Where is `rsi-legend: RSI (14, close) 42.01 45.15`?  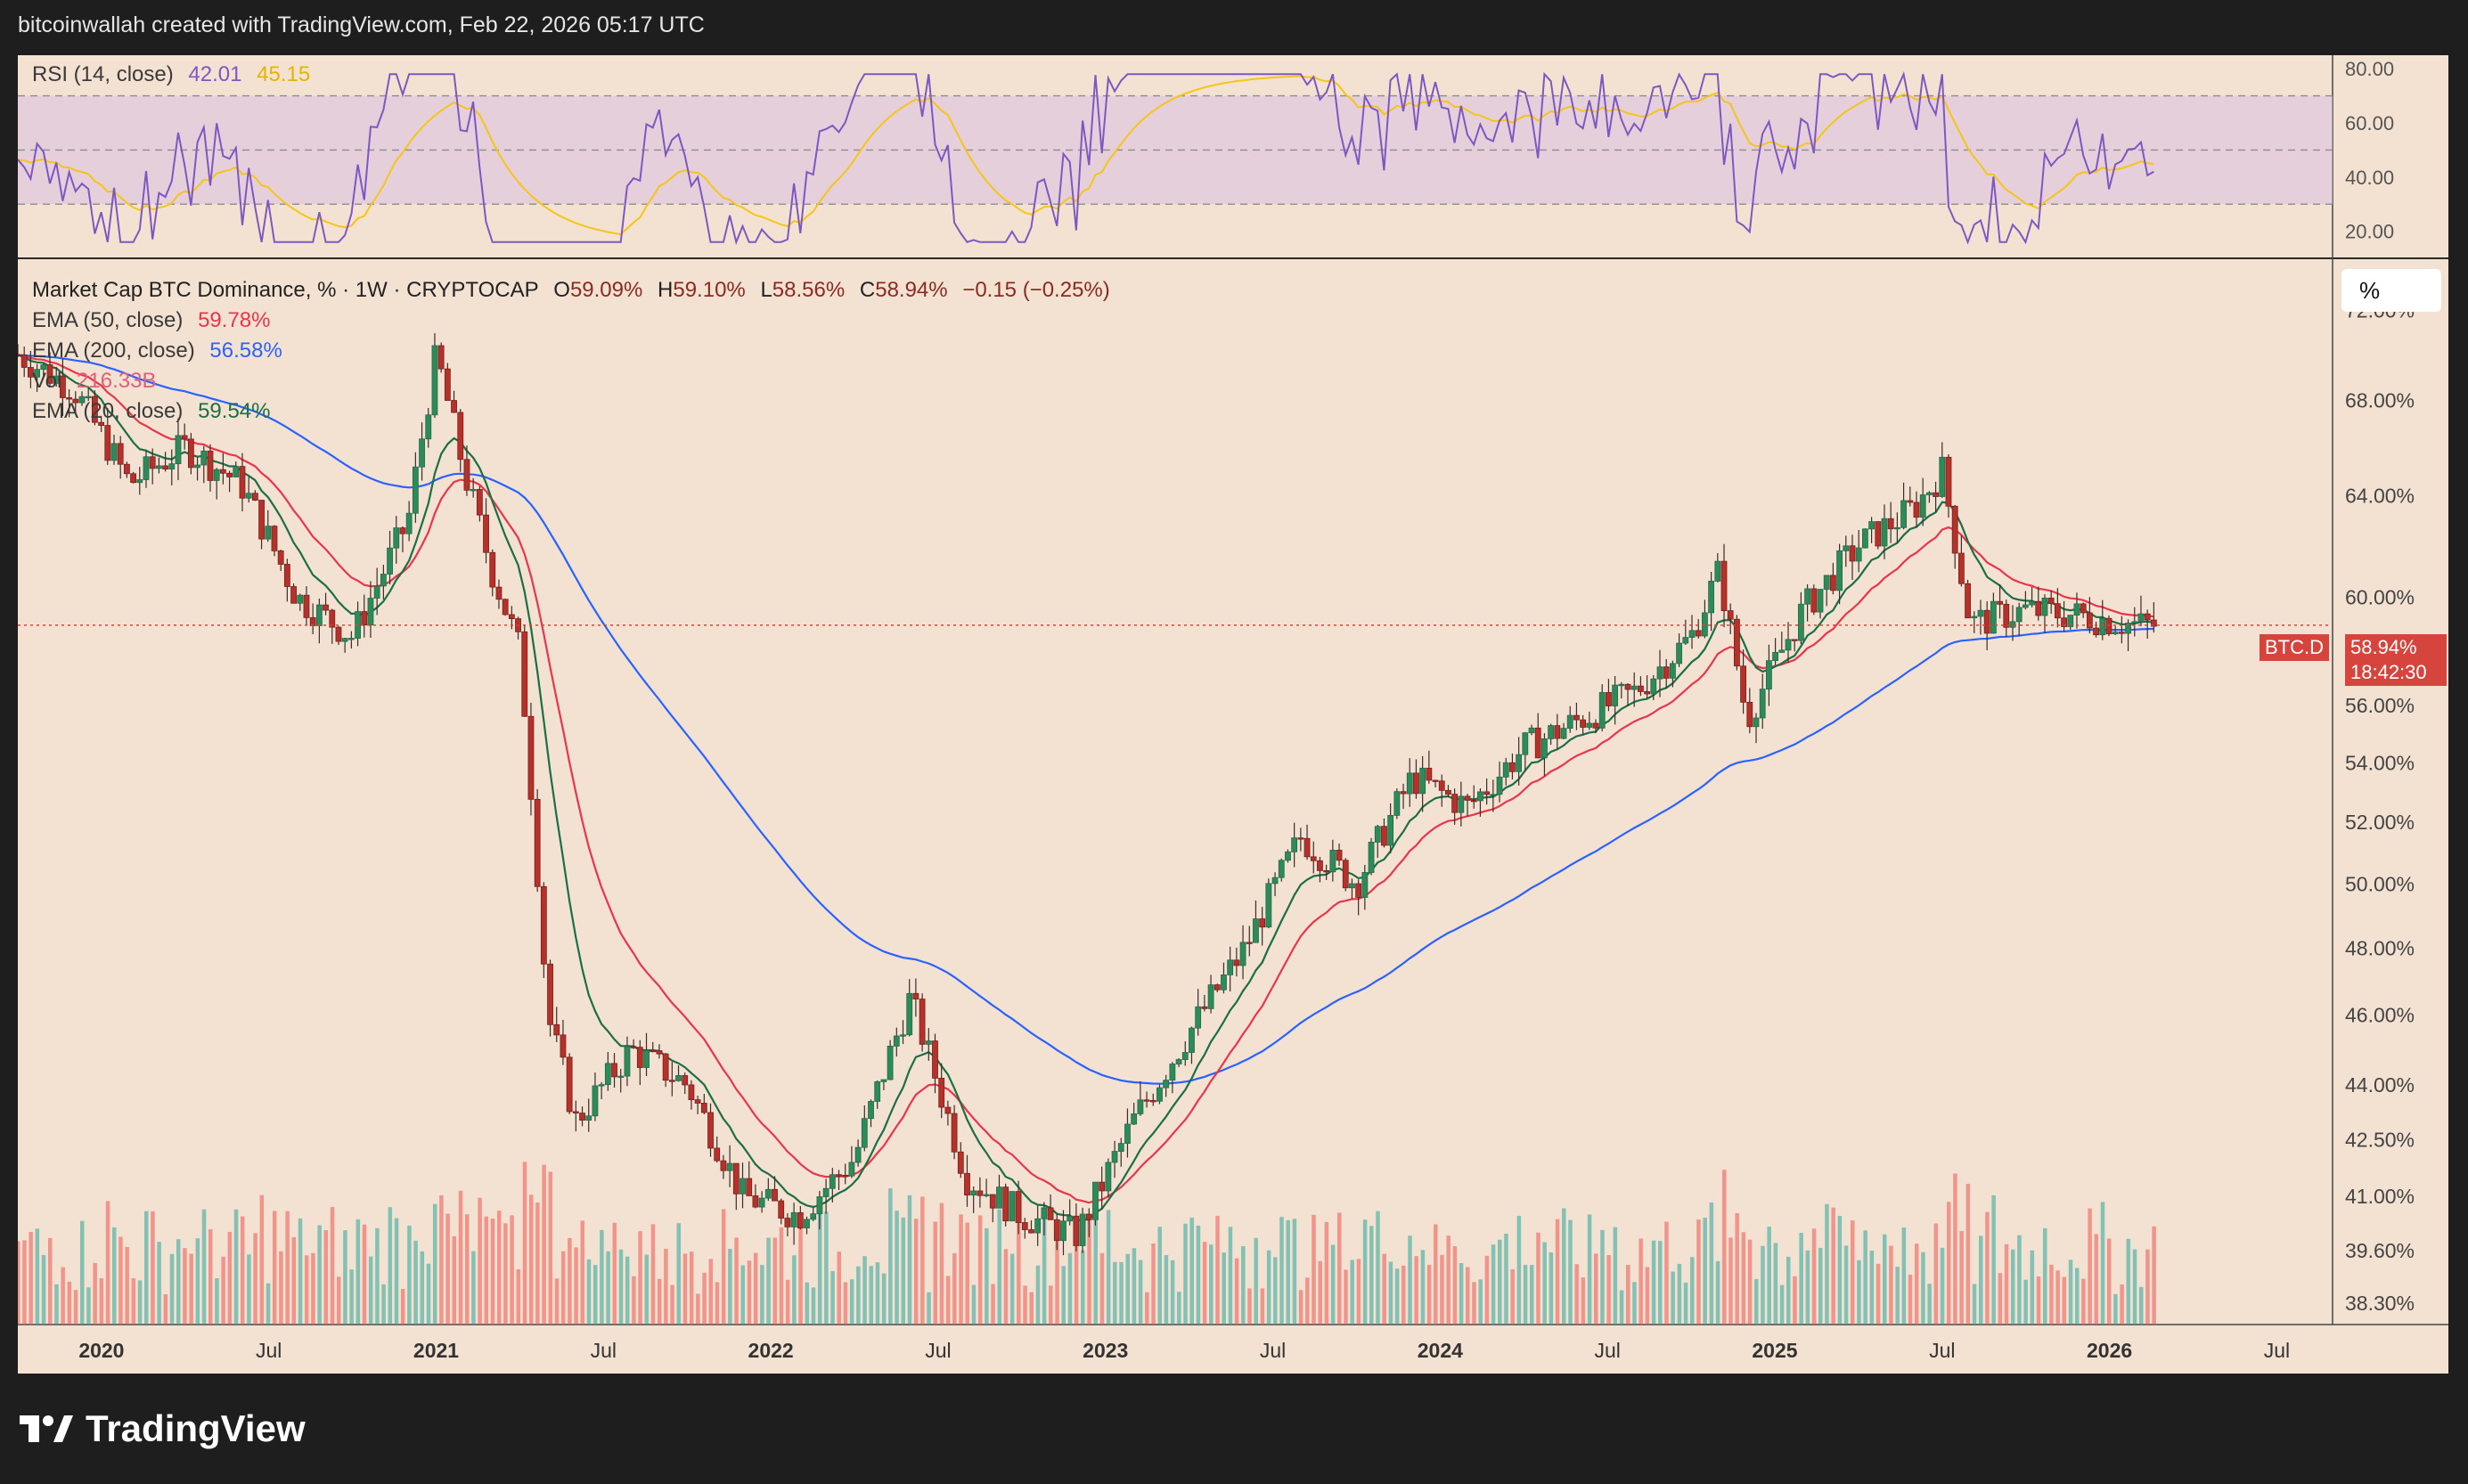 rsi-legend: RSI (14, close) 42.01 45.15 is located at coordinates (175, 75).